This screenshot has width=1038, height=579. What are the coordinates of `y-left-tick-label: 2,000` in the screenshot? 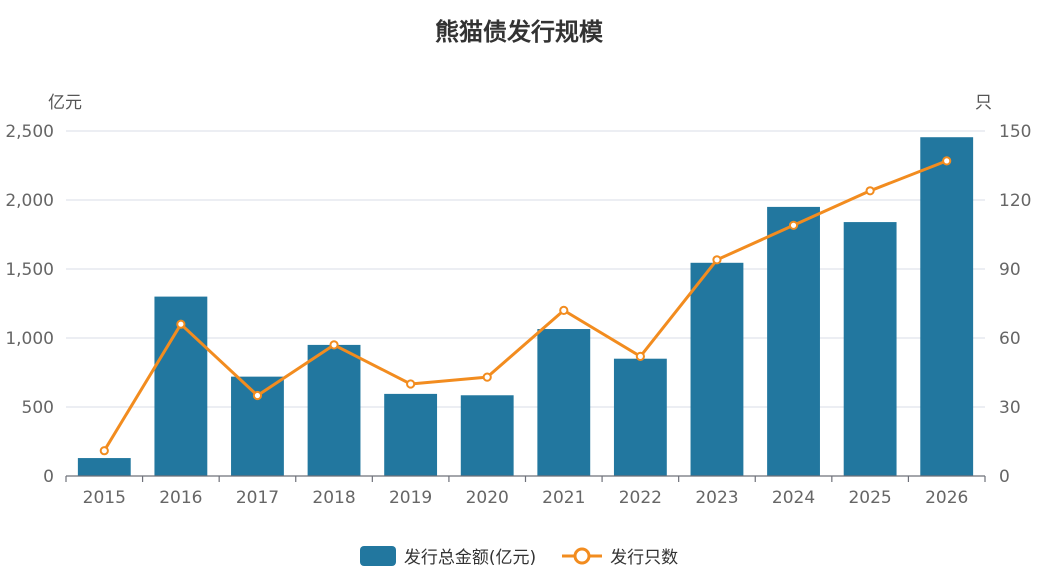 It's located at (29, 201).